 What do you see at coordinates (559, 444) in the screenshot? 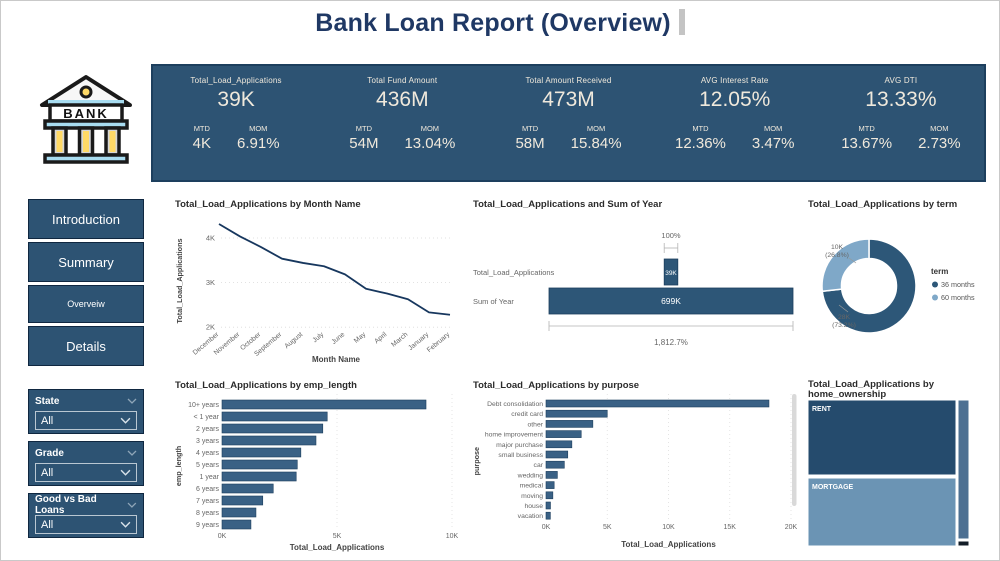
I see `bar-major-purchase` at bounding box center [559, 444].